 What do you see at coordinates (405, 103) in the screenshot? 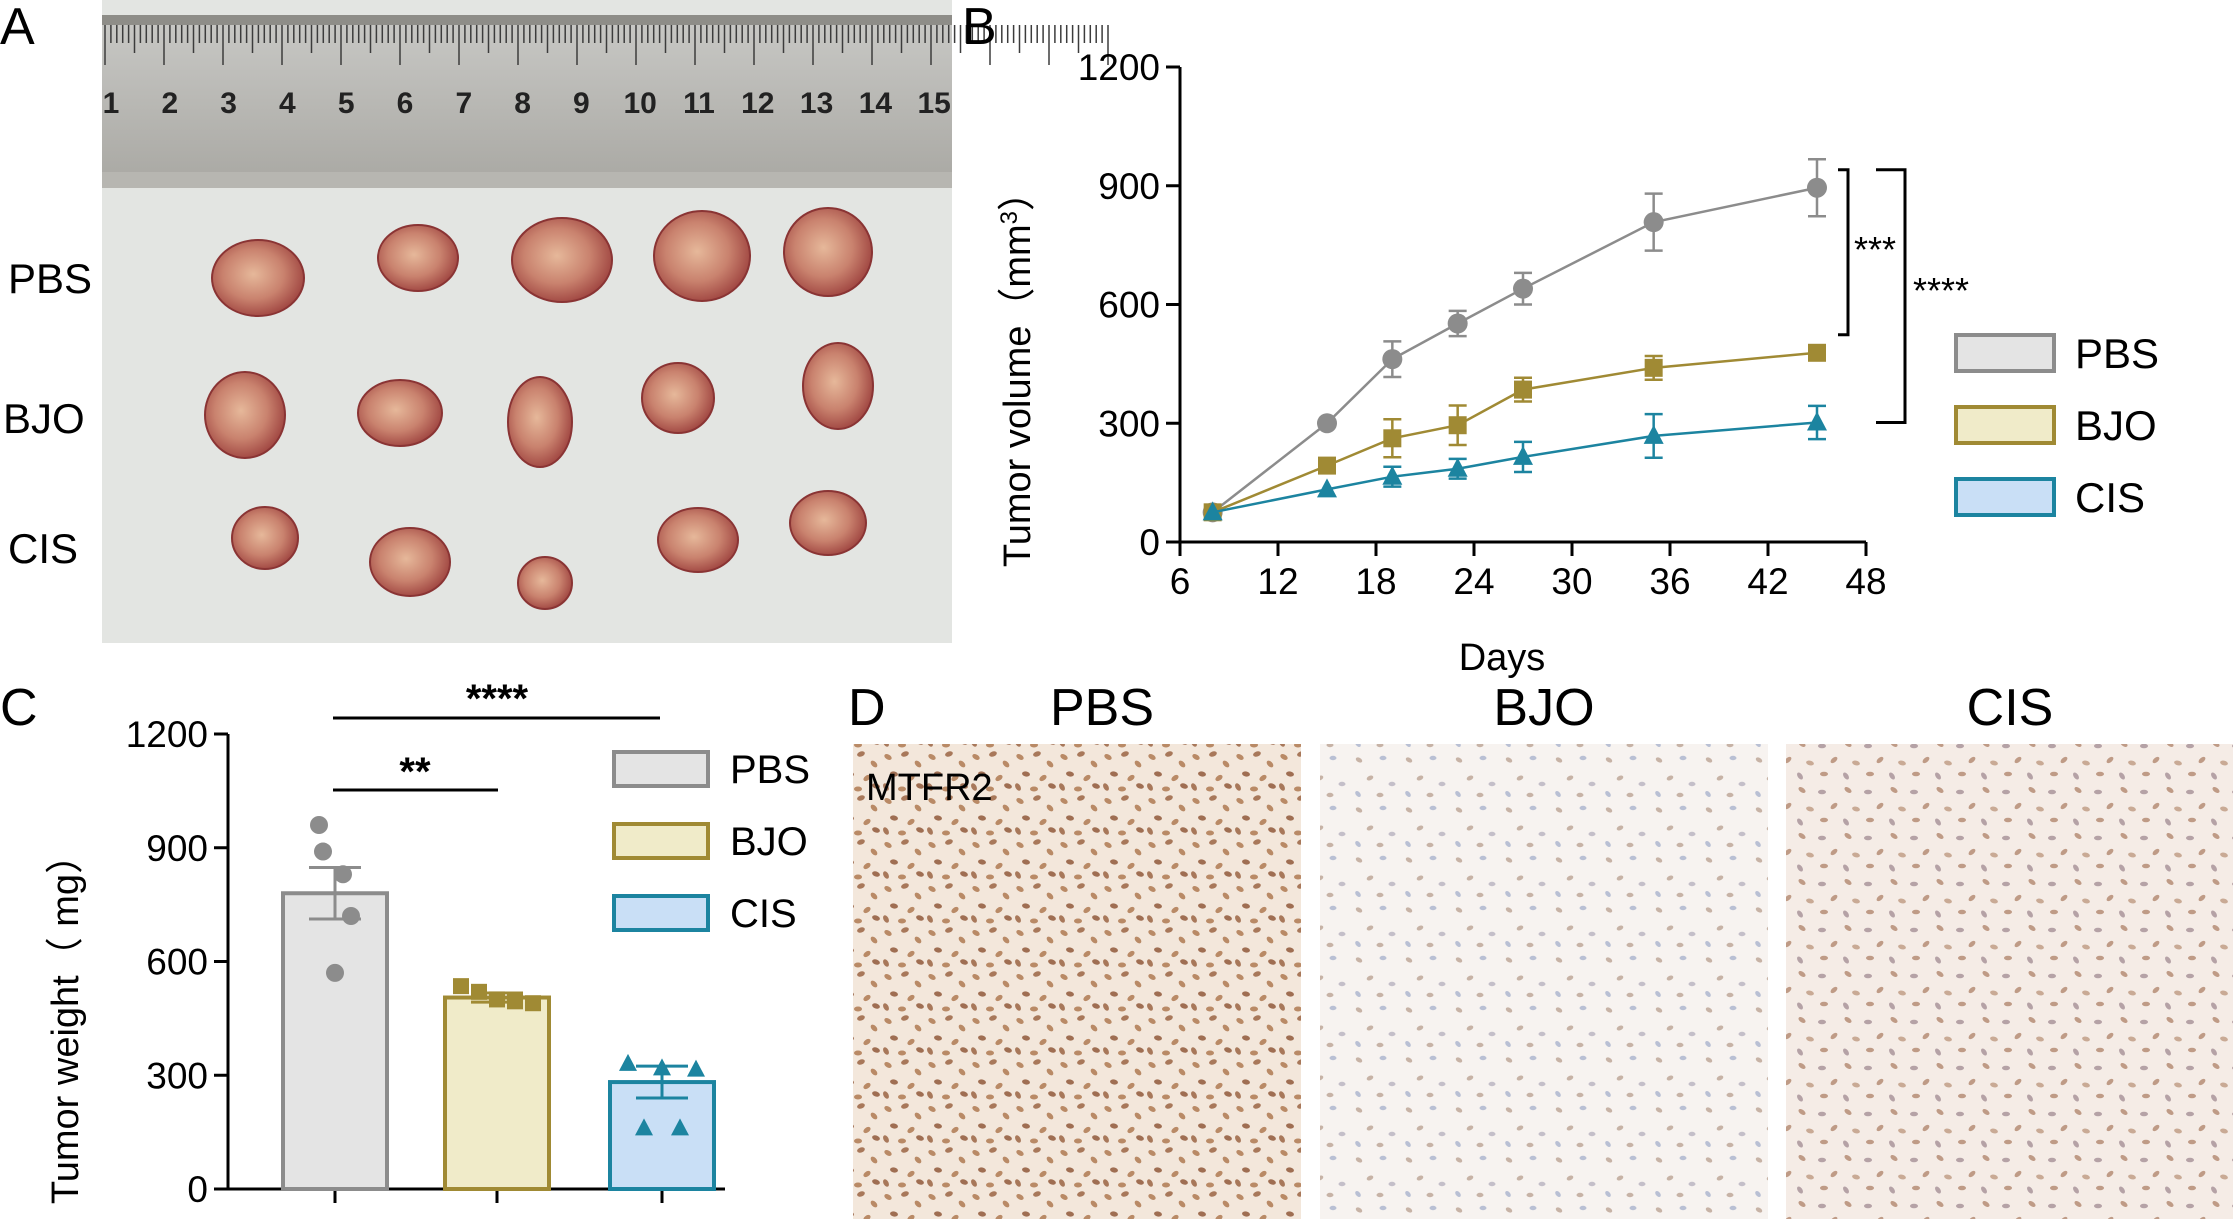
I see `ruler-number: 6` at bounding box center [405, 103].